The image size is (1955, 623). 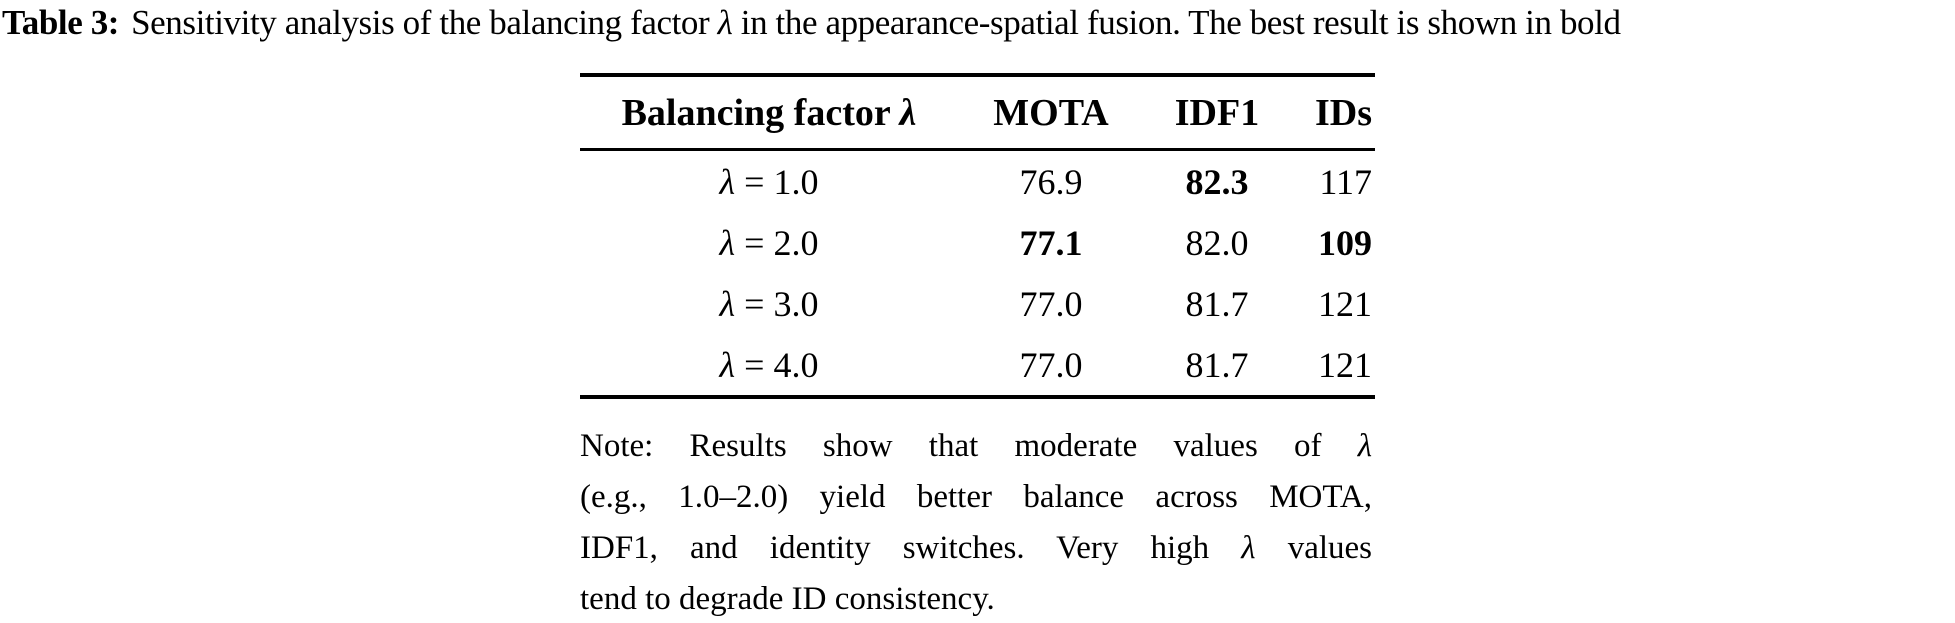 What do you see at coordinates (977, 242) in the screenshot?
I see `table-row: λ = 2.0 77.1 82.0 109` at bounding box center [977, 242].